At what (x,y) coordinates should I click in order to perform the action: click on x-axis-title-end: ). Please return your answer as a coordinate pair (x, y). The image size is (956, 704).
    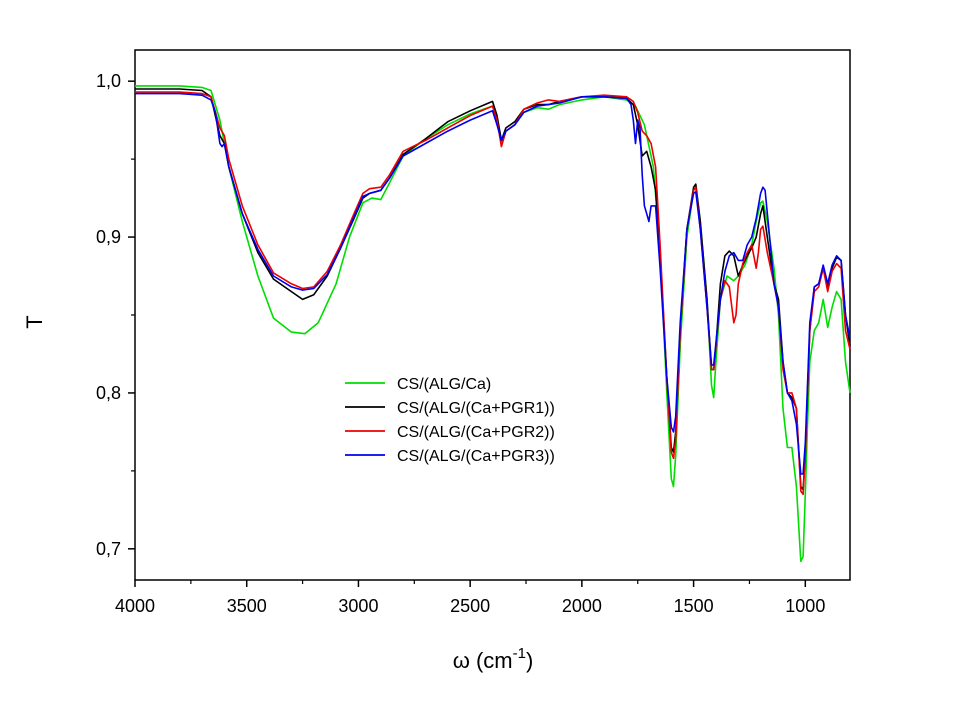
    Looking at the image, I should click on (529, 660).